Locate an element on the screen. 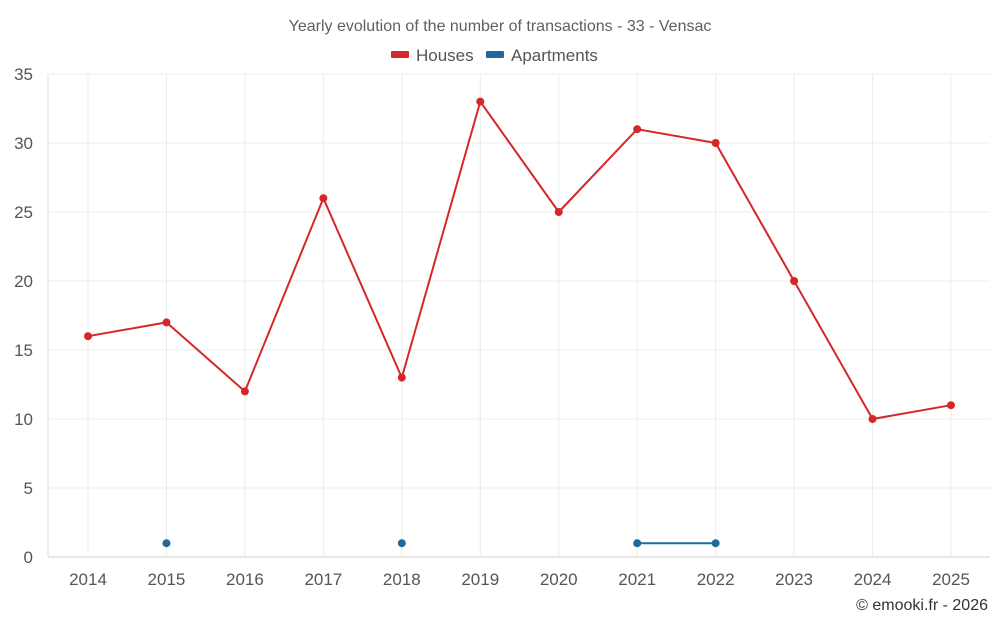  x-tick-label: 2025 is located at coordinates (951, 579).